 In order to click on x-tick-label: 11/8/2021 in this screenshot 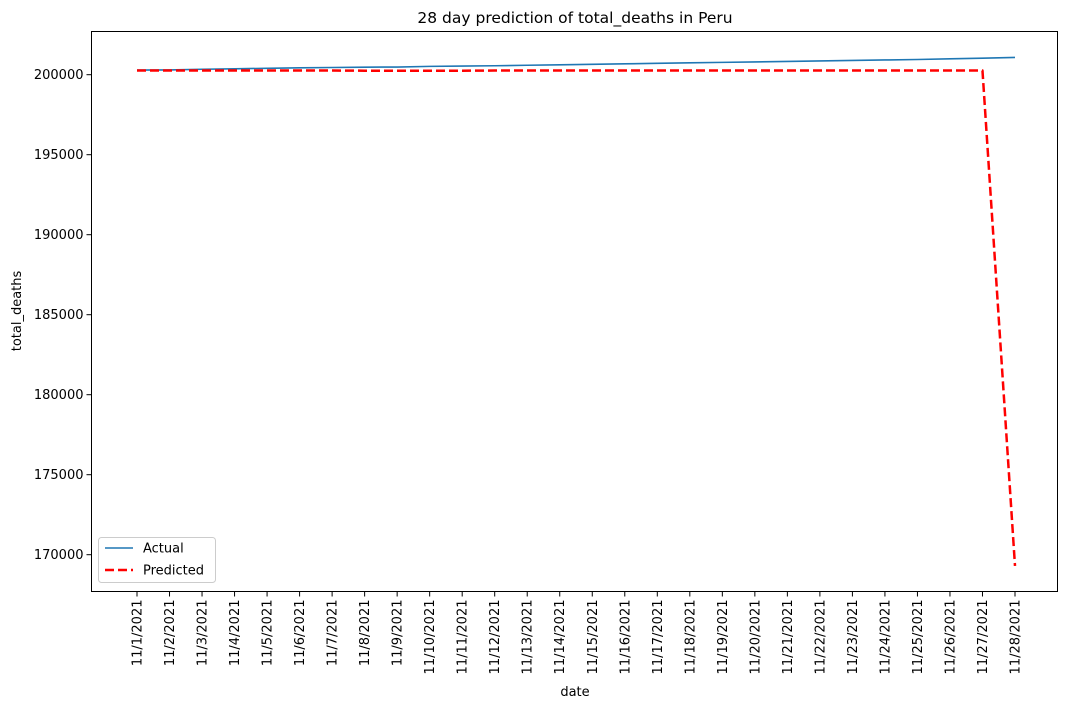, I will do `click(365, 633)`.